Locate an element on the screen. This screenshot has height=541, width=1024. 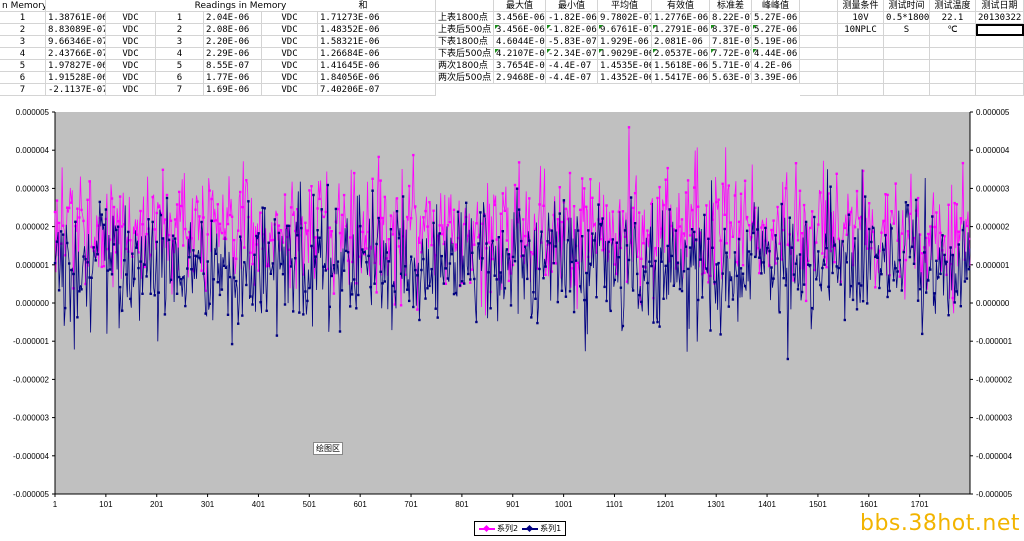
cell-sum-row-5: 1.41645E-06 is located at coordinates (377, 66).